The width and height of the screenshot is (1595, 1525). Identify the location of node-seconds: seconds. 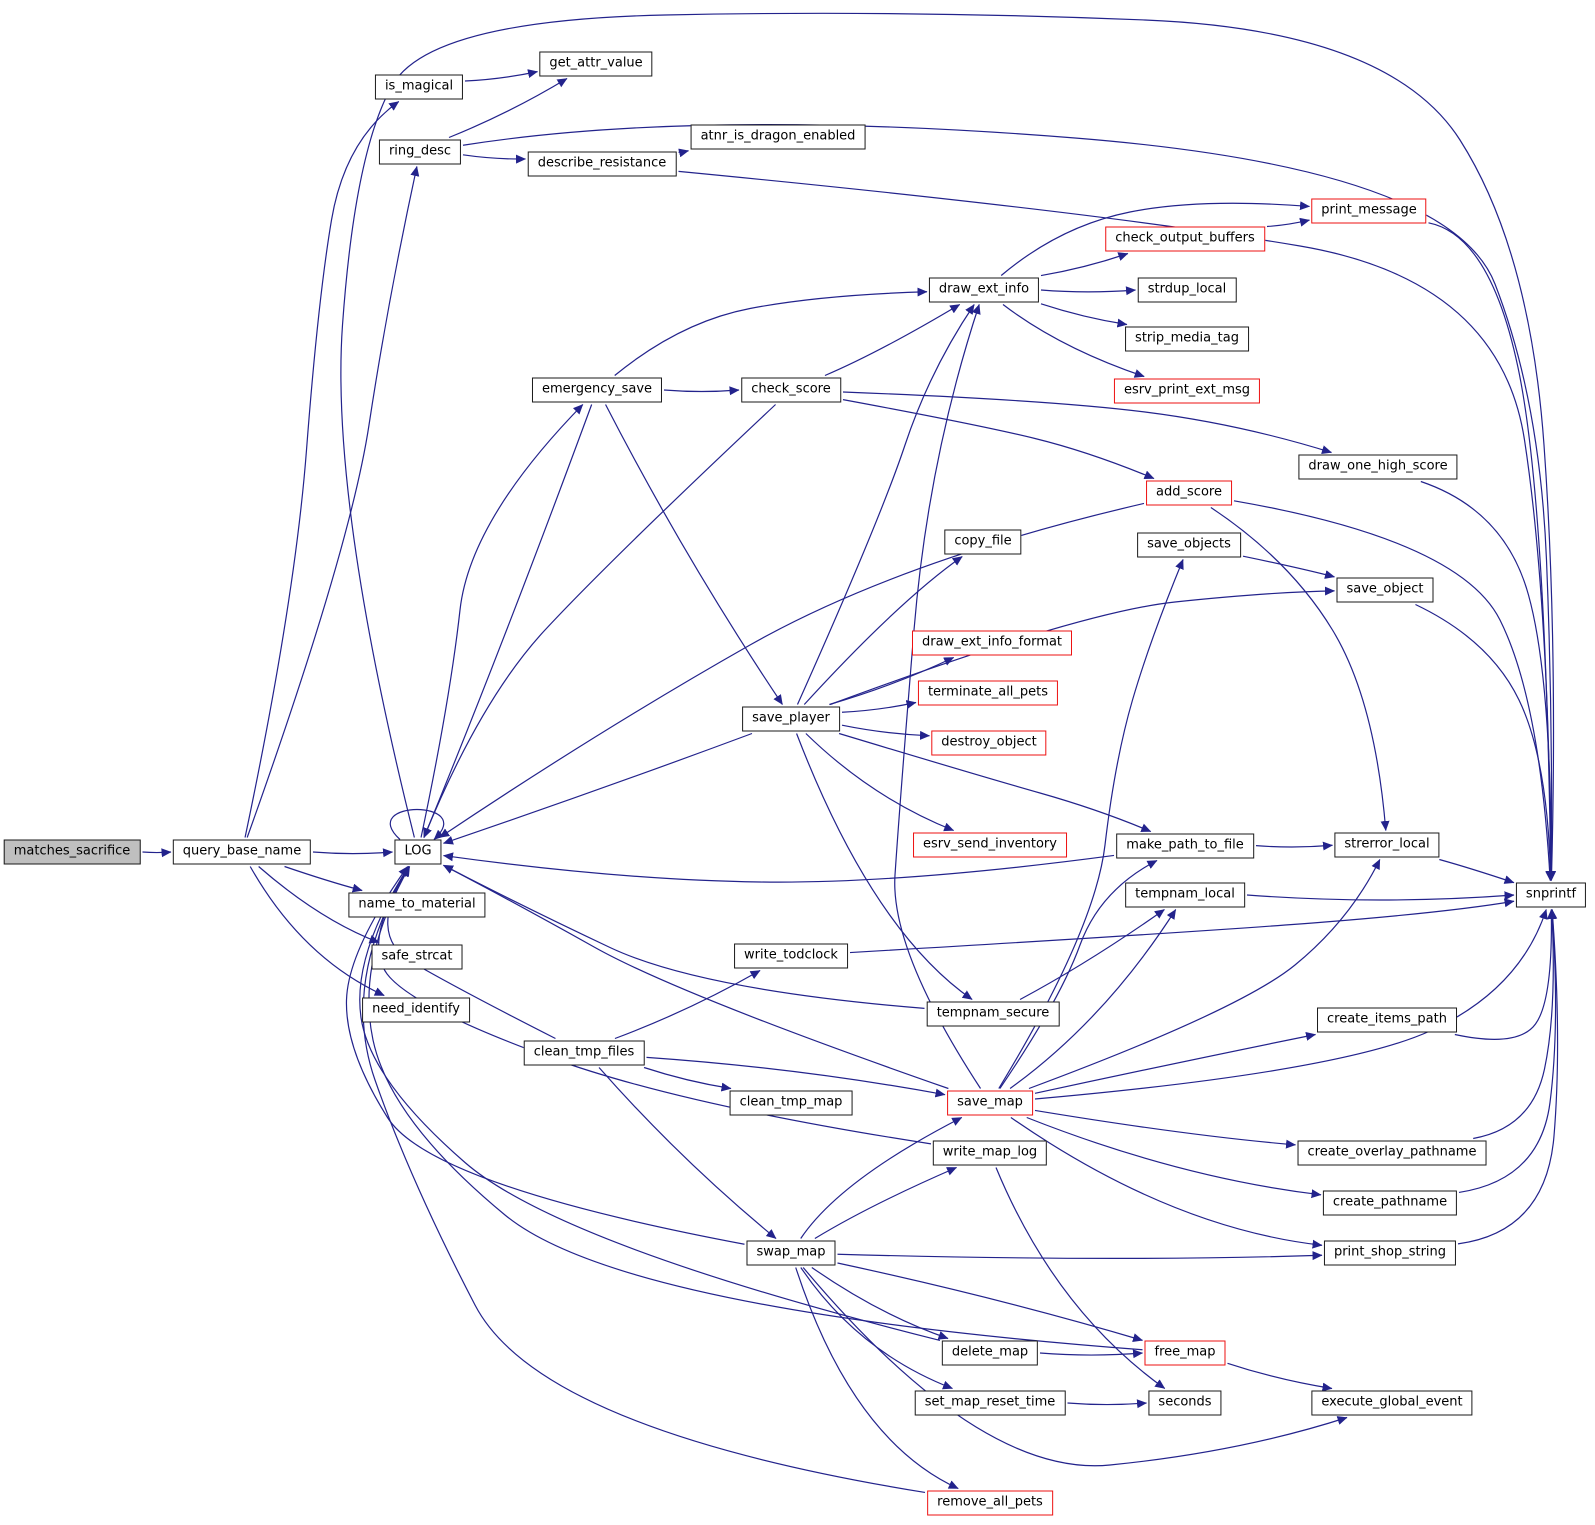
(1185, 1403).